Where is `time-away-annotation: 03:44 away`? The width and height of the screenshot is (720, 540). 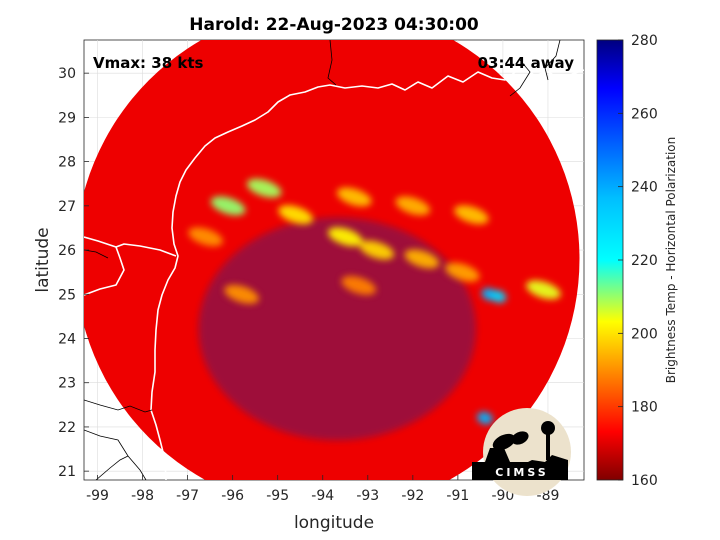
time-away-annotation: 03:44 away is located at coordinates (526, 63).